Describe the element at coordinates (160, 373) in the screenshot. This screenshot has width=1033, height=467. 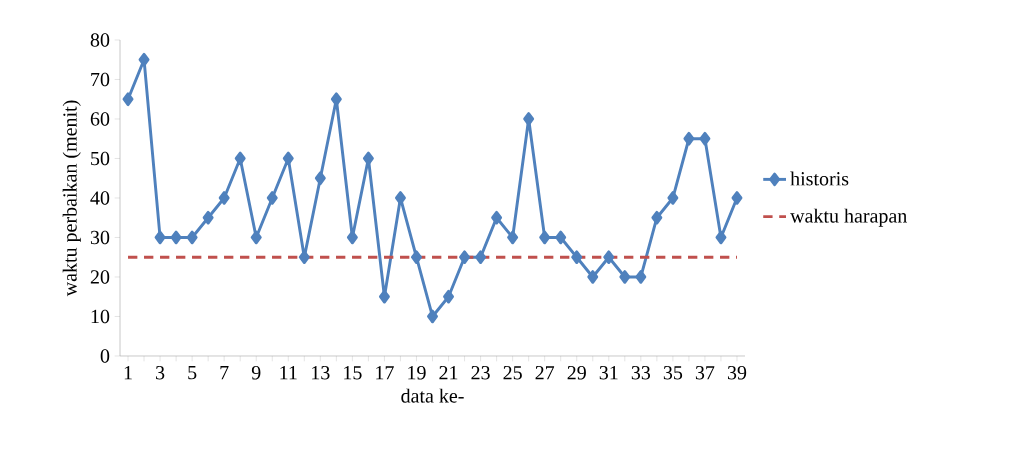
I see `x-tick-label: 3` at that location.